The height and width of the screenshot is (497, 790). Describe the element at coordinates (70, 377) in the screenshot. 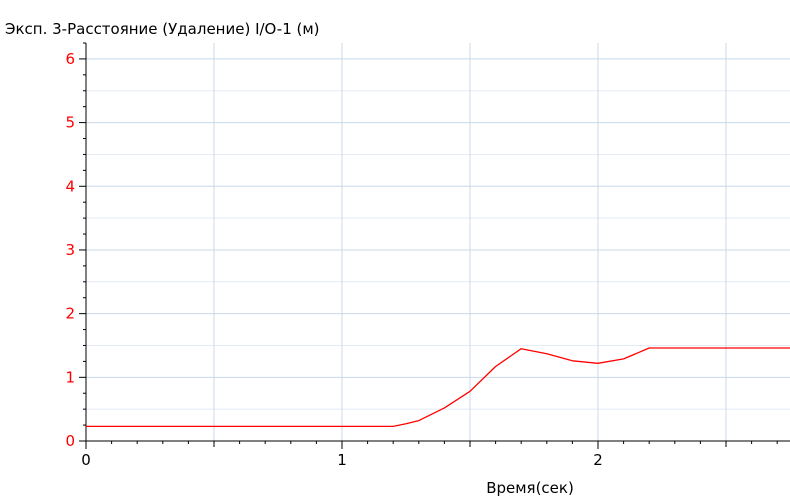

I see `y-tick-label: 1` at that location.